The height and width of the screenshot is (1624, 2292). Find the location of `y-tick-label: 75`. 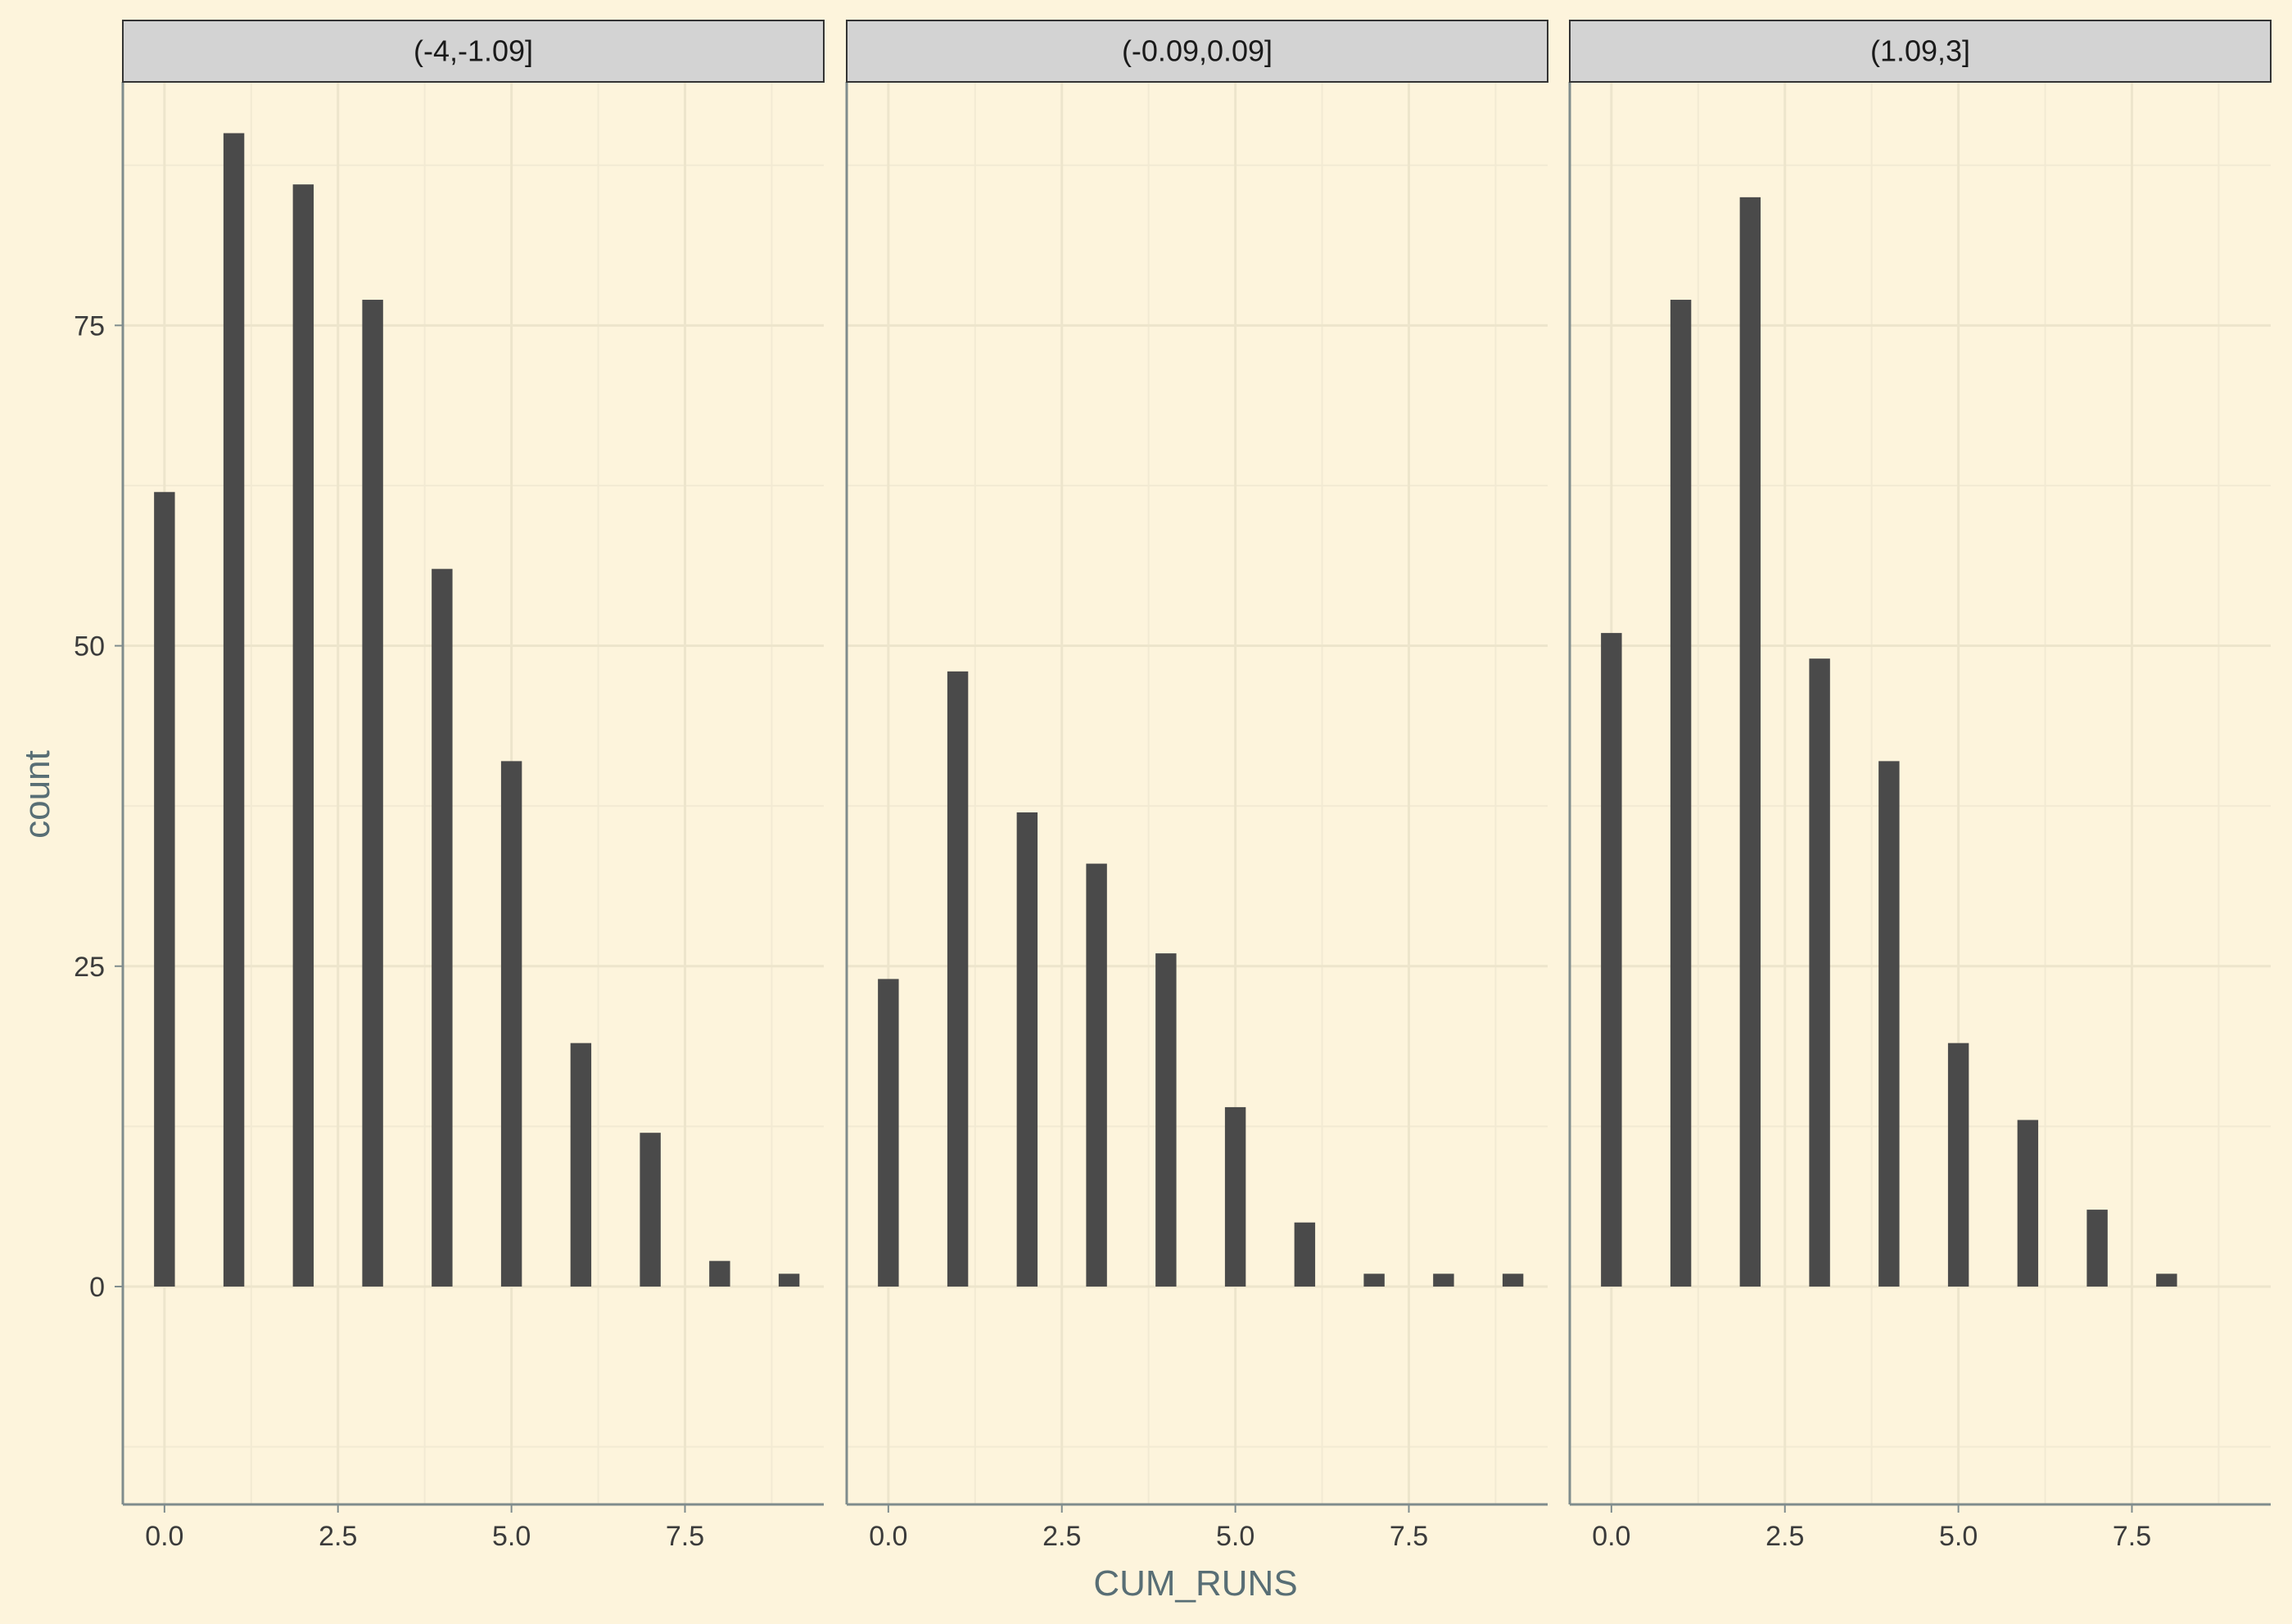

y-tick-label: 75 is located at coordinates (89, 326).